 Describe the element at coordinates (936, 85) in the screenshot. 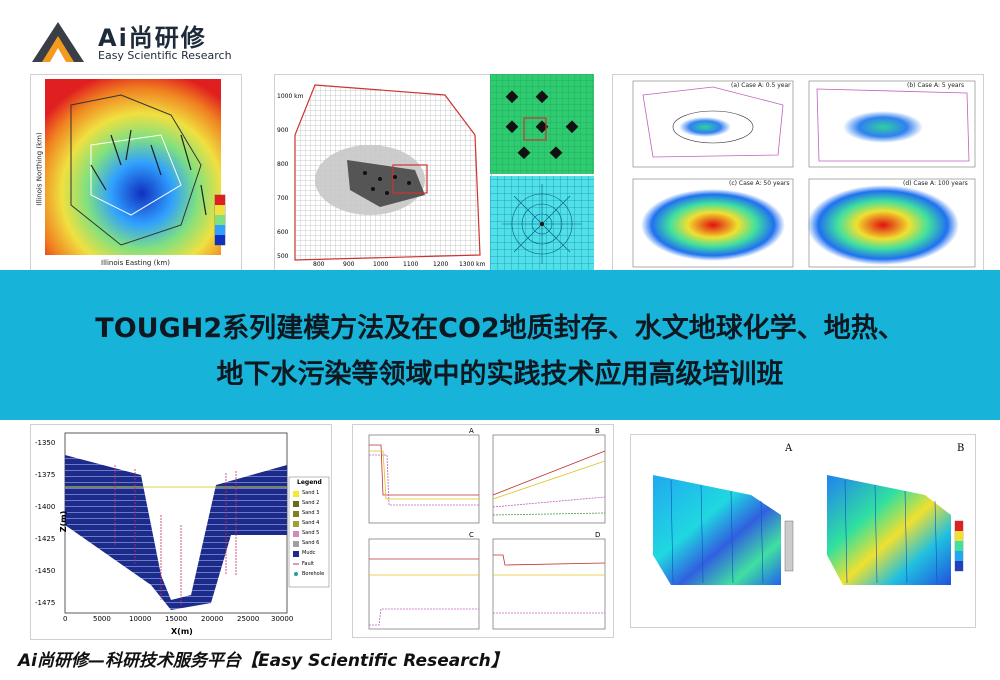

I see `panel-title: (b) Case A: 5 years` at that location.